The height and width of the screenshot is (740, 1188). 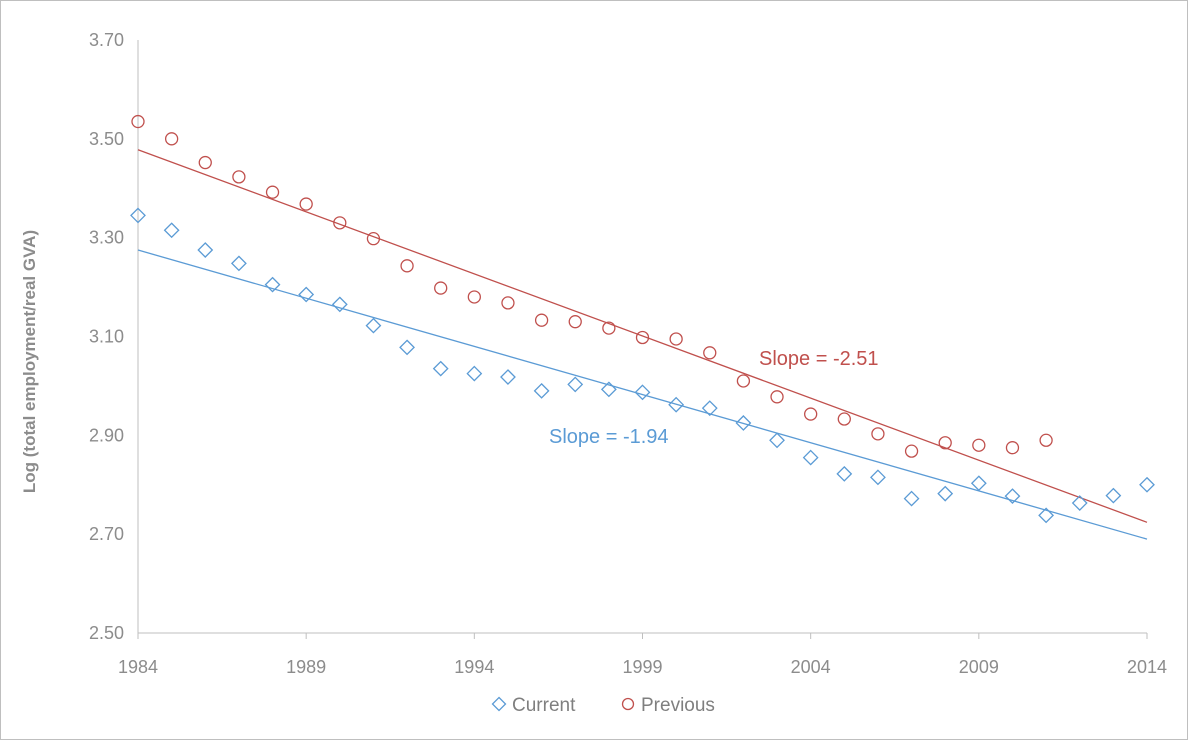 What do you see at coordinates (714, 398) in the screenshot?
I see `slope-annotations: Slope = -1.94 Slope = -2.51` at bounding box center [714, 398].